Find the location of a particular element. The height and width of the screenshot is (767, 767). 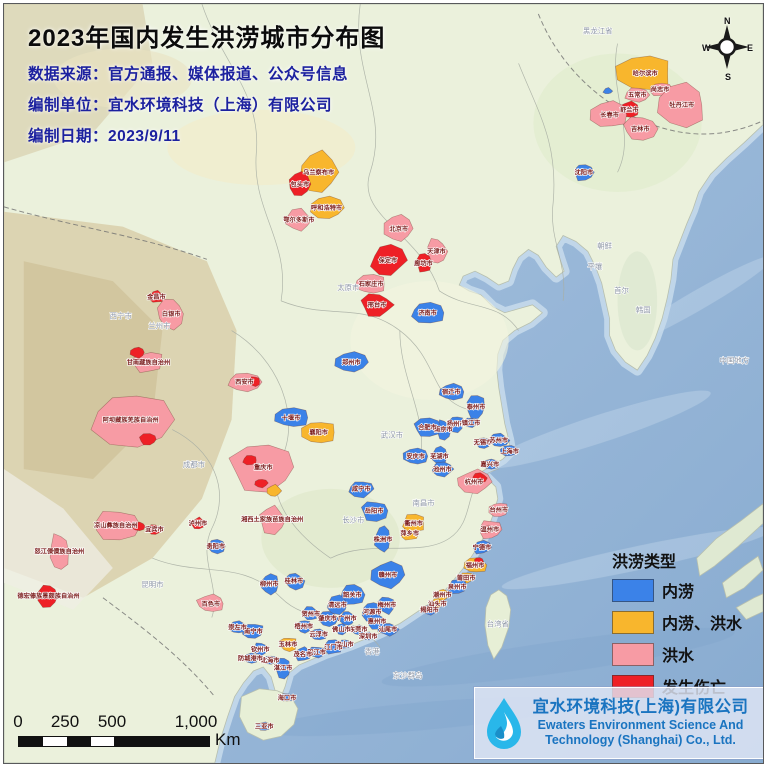

city-label: 郑州市 is located at coordinates (351, 362).